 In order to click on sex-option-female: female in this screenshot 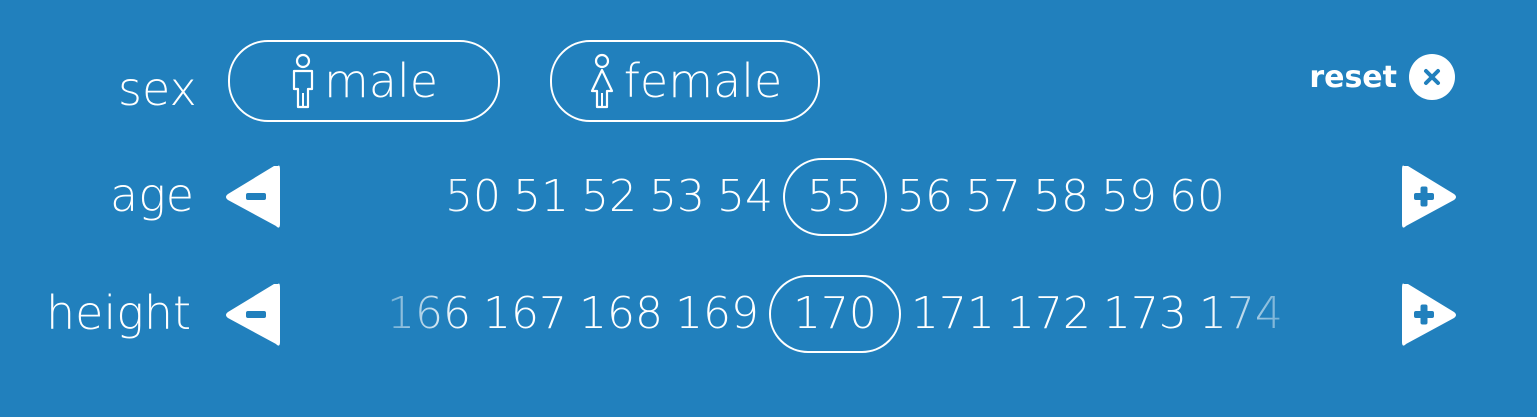, I will do `click(685, 81)`.